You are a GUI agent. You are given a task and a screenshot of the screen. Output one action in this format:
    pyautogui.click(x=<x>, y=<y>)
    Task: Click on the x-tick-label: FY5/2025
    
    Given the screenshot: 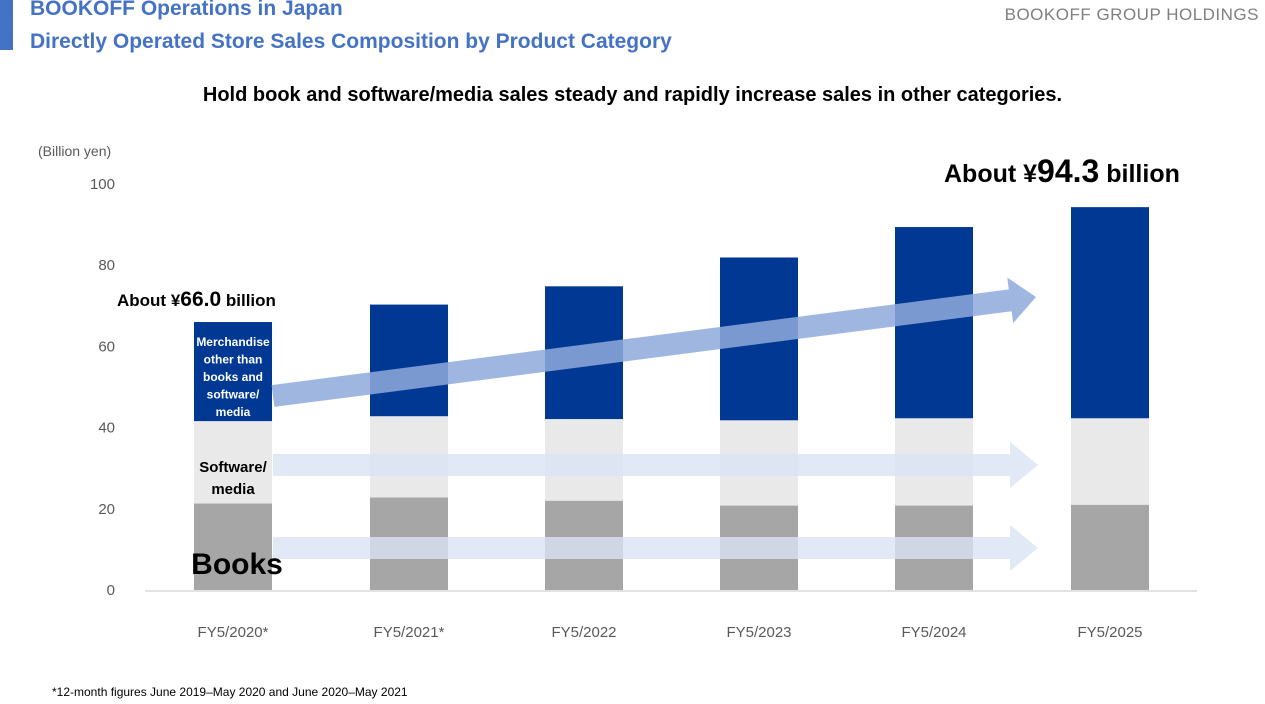 What is the action you would take?
    pyautogui.click(x=1109, y=632)
    